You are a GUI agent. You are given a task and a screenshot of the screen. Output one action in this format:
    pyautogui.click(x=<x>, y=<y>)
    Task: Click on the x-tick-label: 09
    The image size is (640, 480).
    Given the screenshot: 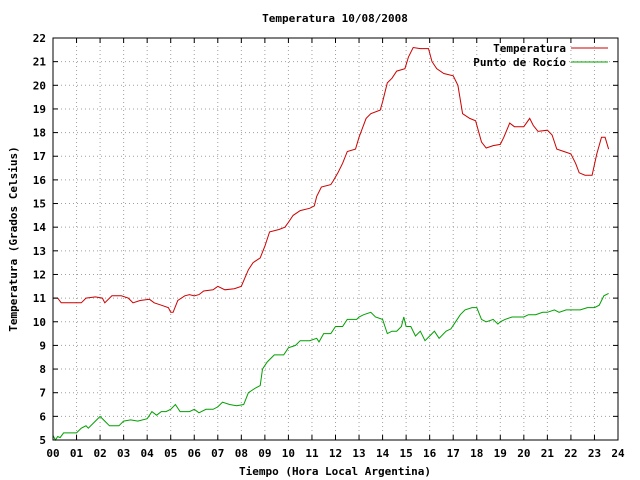 What is the action you would take?
    pyautogui.click(x=264, y=453)
    